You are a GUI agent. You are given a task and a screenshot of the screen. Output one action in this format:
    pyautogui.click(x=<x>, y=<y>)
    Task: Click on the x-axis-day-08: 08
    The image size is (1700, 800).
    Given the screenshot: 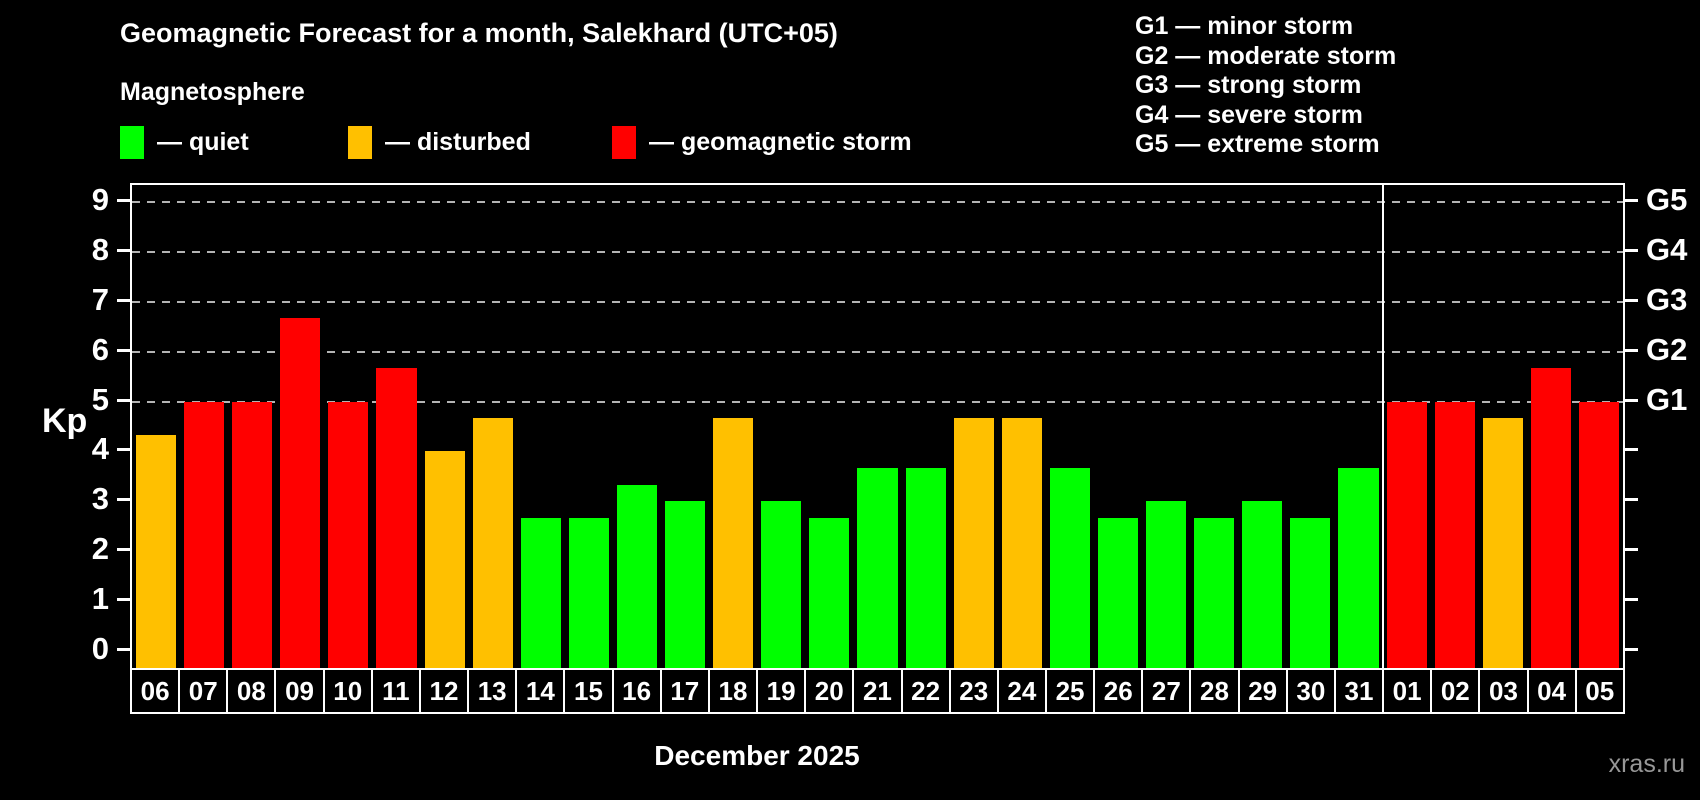 What is the action you would take?
    pyautogui.click(x=251, y=691)
    